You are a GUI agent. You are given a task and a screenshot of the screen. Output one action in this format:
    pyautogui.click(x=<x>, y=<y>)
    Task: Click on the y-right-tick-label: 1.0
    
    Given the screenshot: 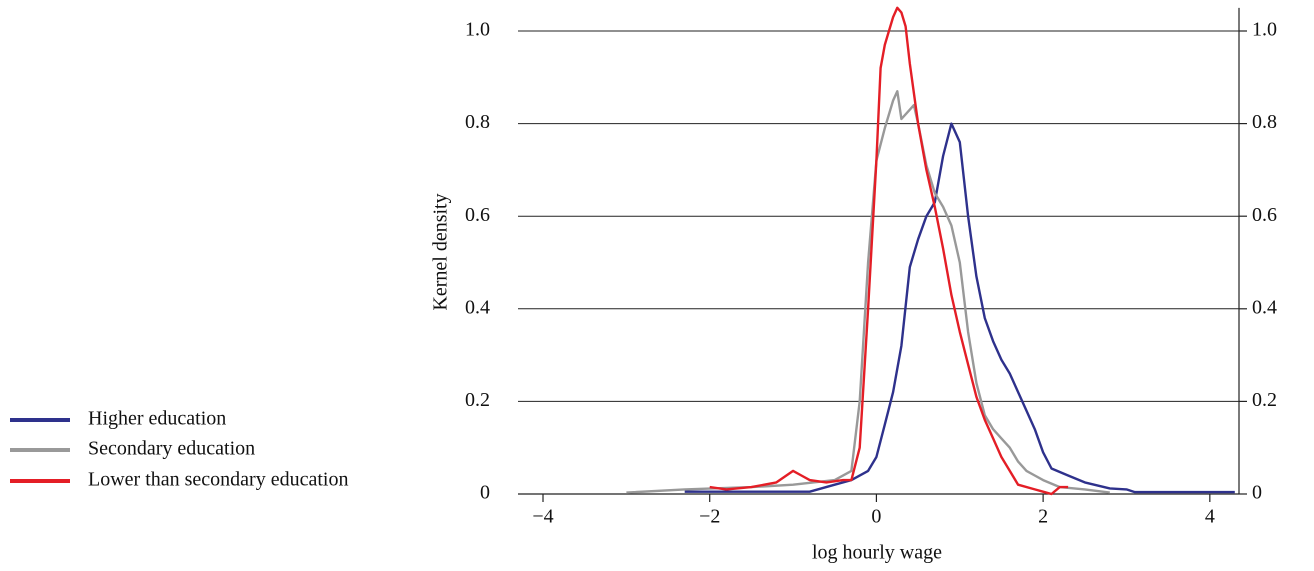 What is the action you would take?
    pyautogui.click(x=1264, y=30)
    